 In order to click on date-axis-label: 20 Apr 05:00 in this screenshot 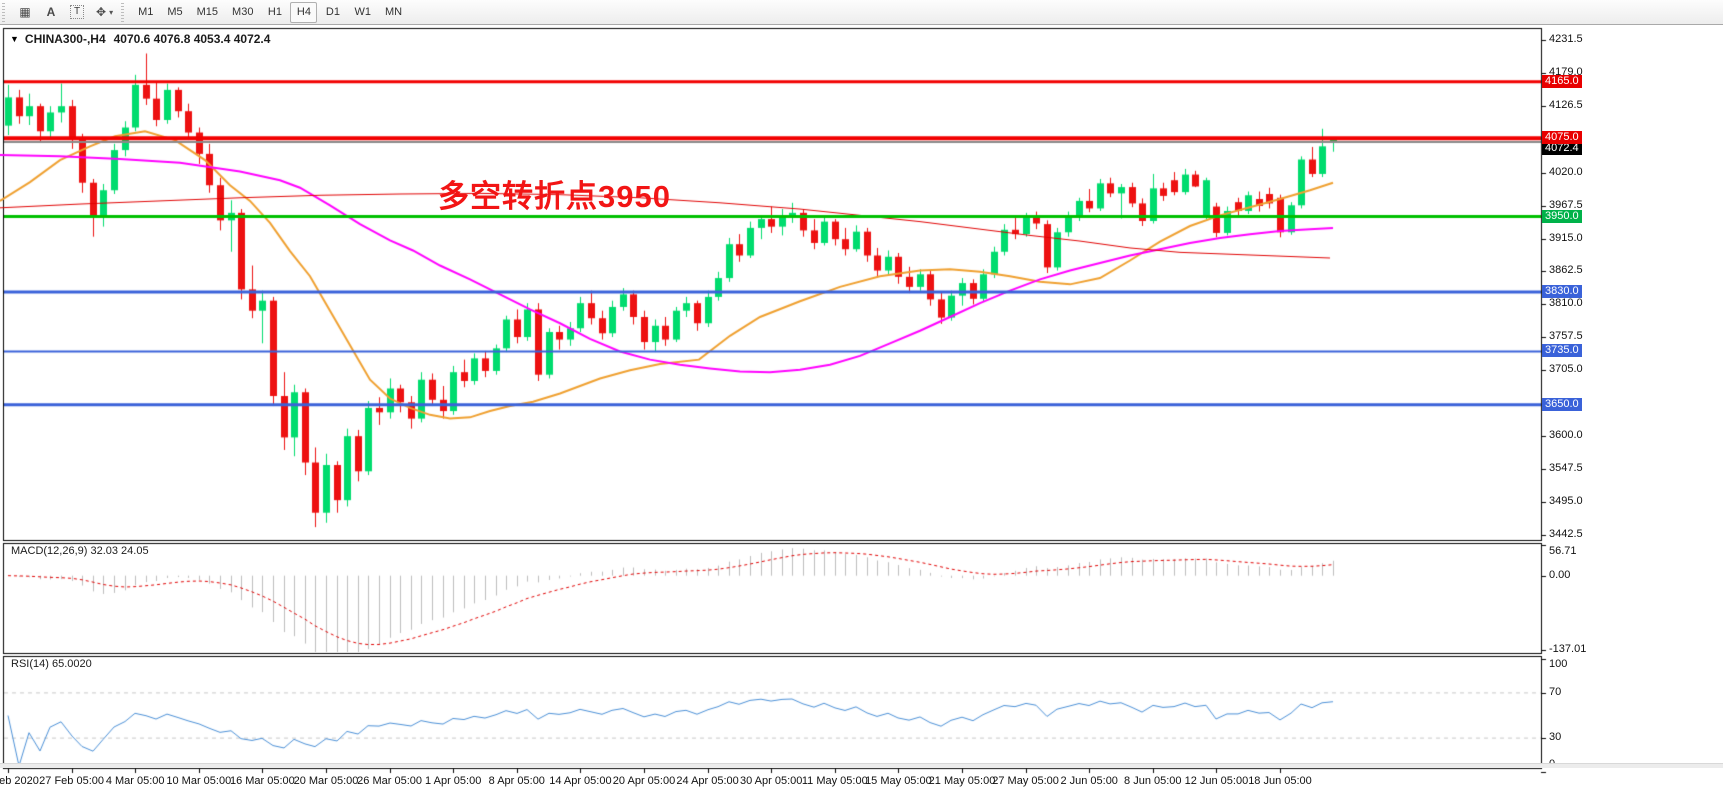, I will do `click(644, 781)`.